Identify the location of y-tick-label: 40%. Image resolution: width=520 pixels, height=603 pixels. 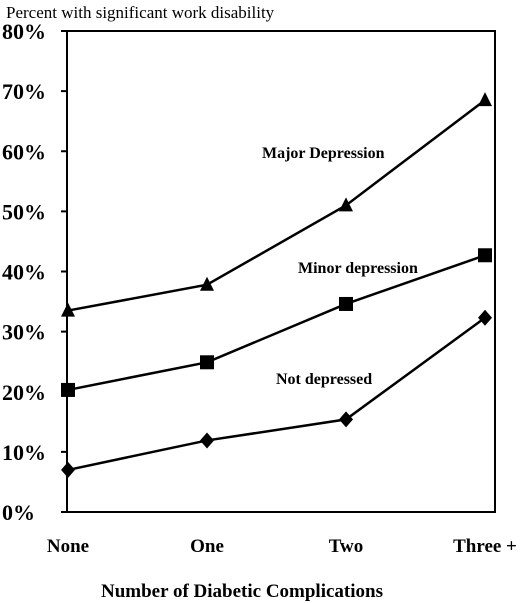
(24, 272).